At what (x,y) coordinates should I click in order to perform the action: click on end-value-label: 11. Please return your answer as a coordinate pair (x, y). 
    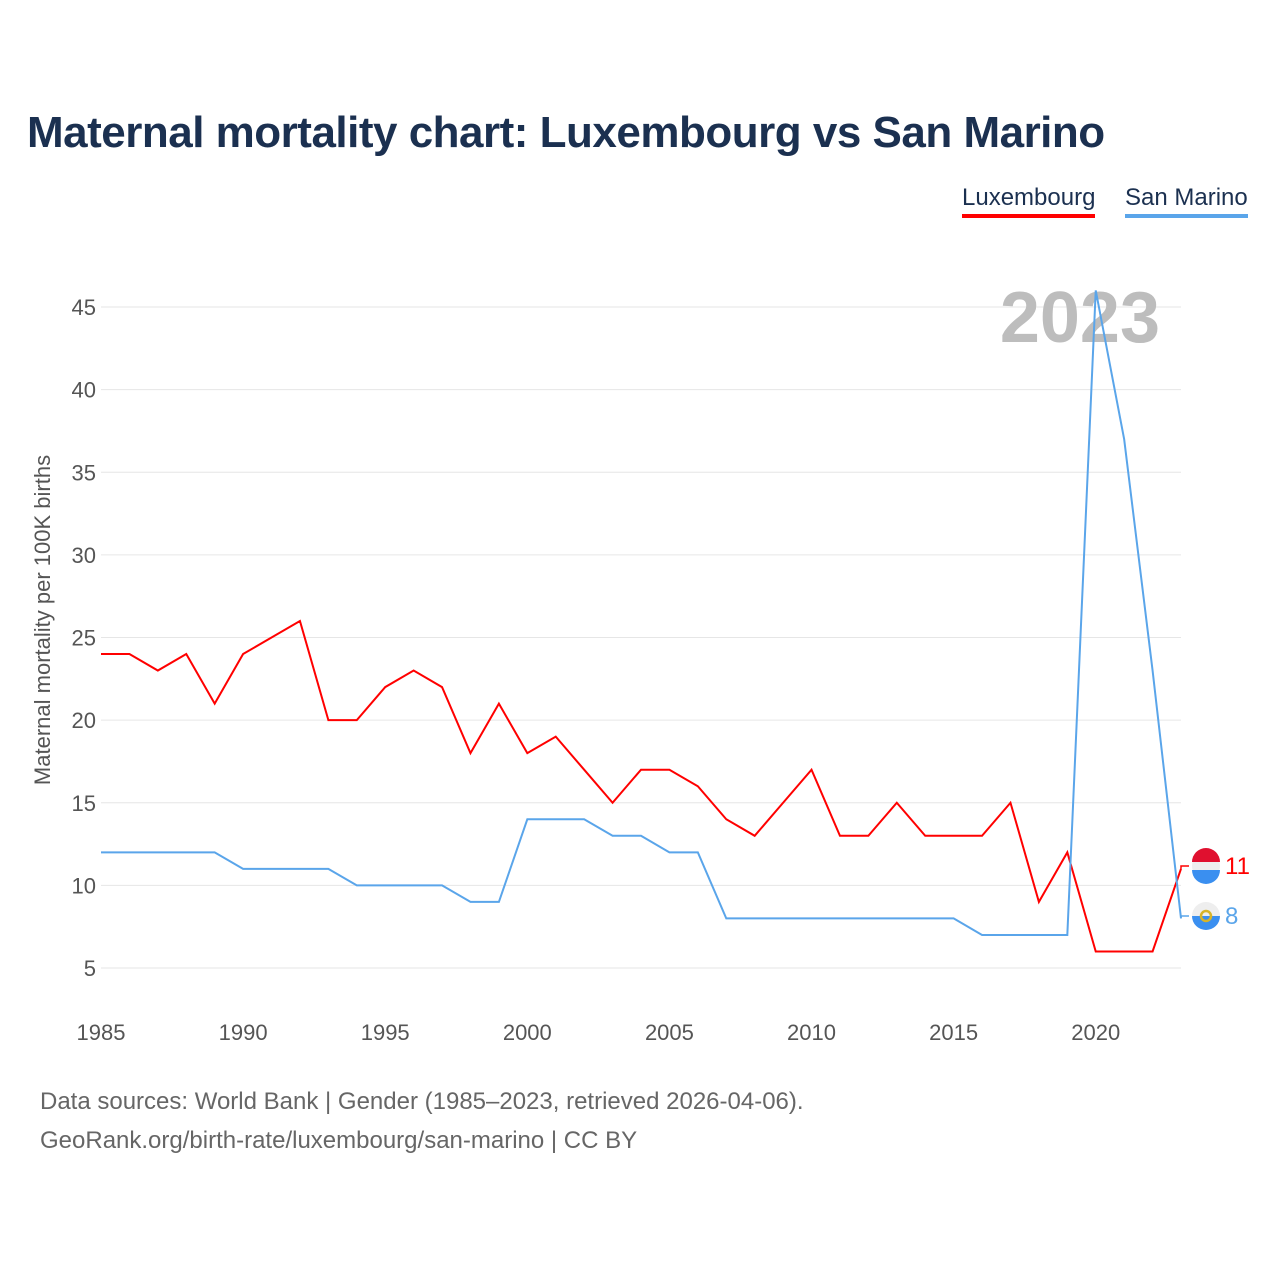
    Looking at the image, I should click on (1237, 866).